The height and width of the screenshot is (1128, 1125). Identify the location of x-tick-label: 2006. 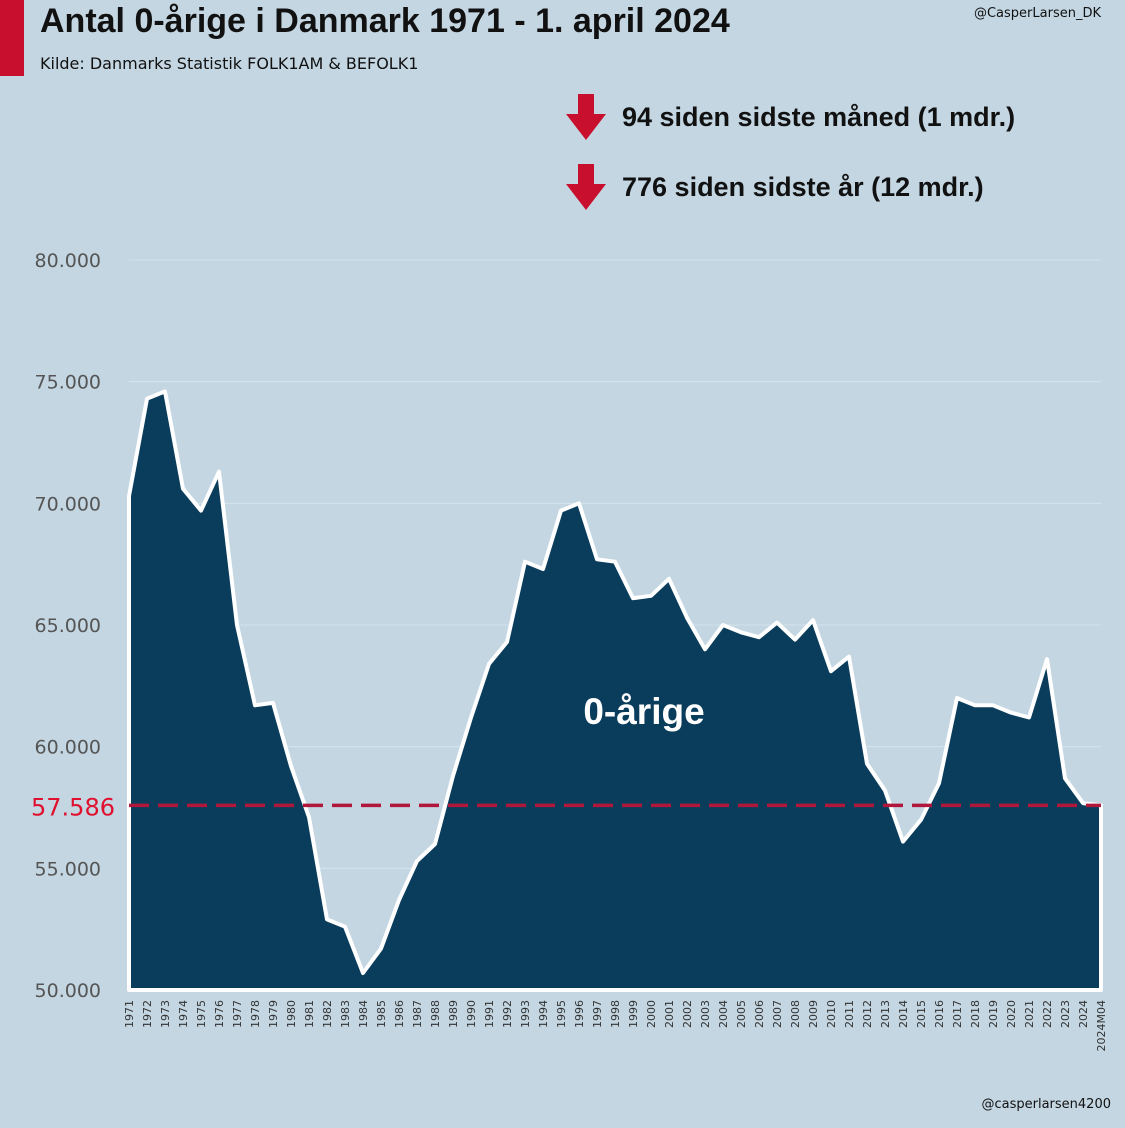
(759, 1014).